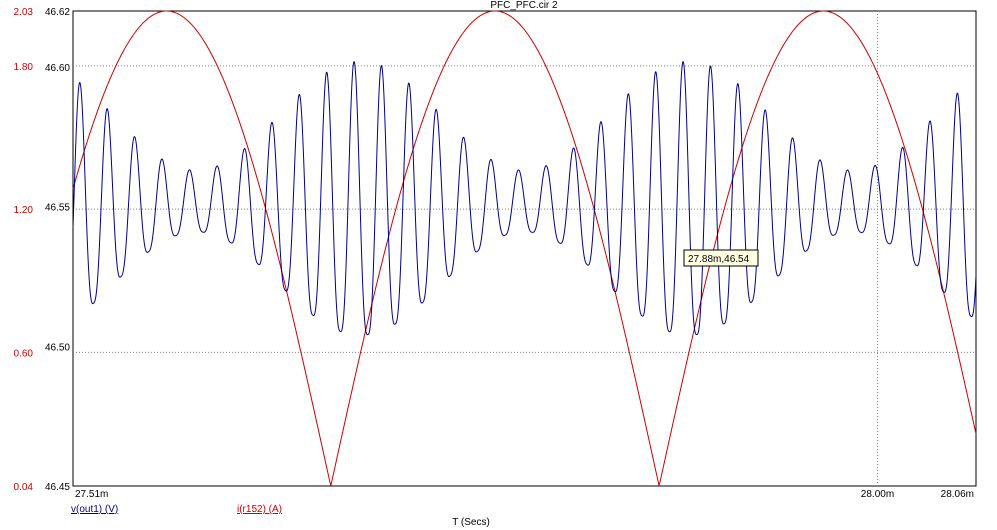  What do you see at coordinates (24, 12) in the screenshot?
I see `y-left-tick-label: 2.03` at bounding box center [24, 12].